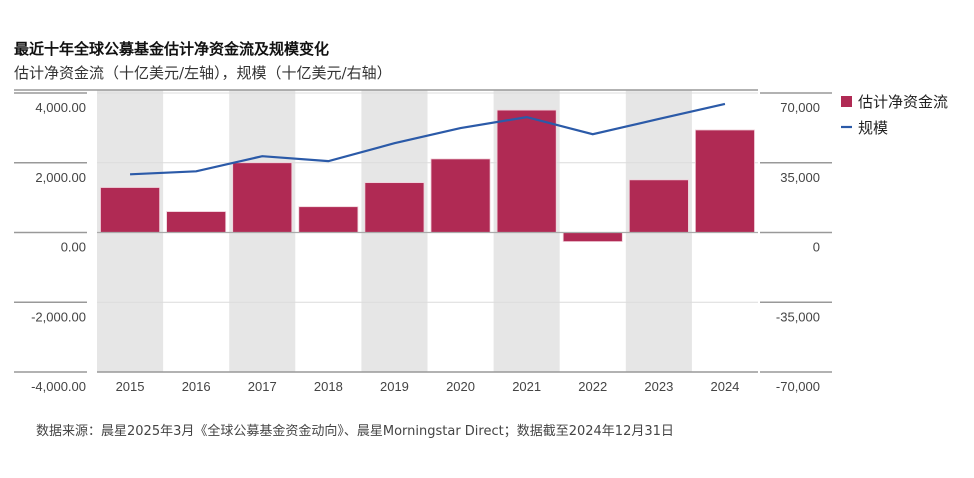 This screenshot has height=478, width=974. What do you see at coordinates (592, 386) in the screenshot?
I see `x-tick-label: 2022` at bounding box center [592, 386].